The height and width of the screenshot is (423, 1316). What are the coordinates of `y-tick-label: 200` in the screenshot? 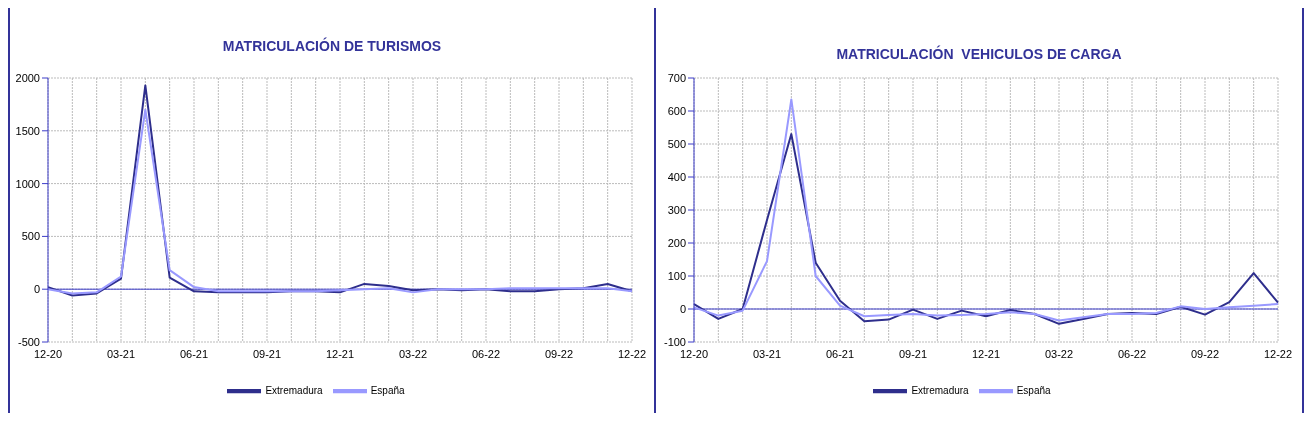 It's located at (676, 242).